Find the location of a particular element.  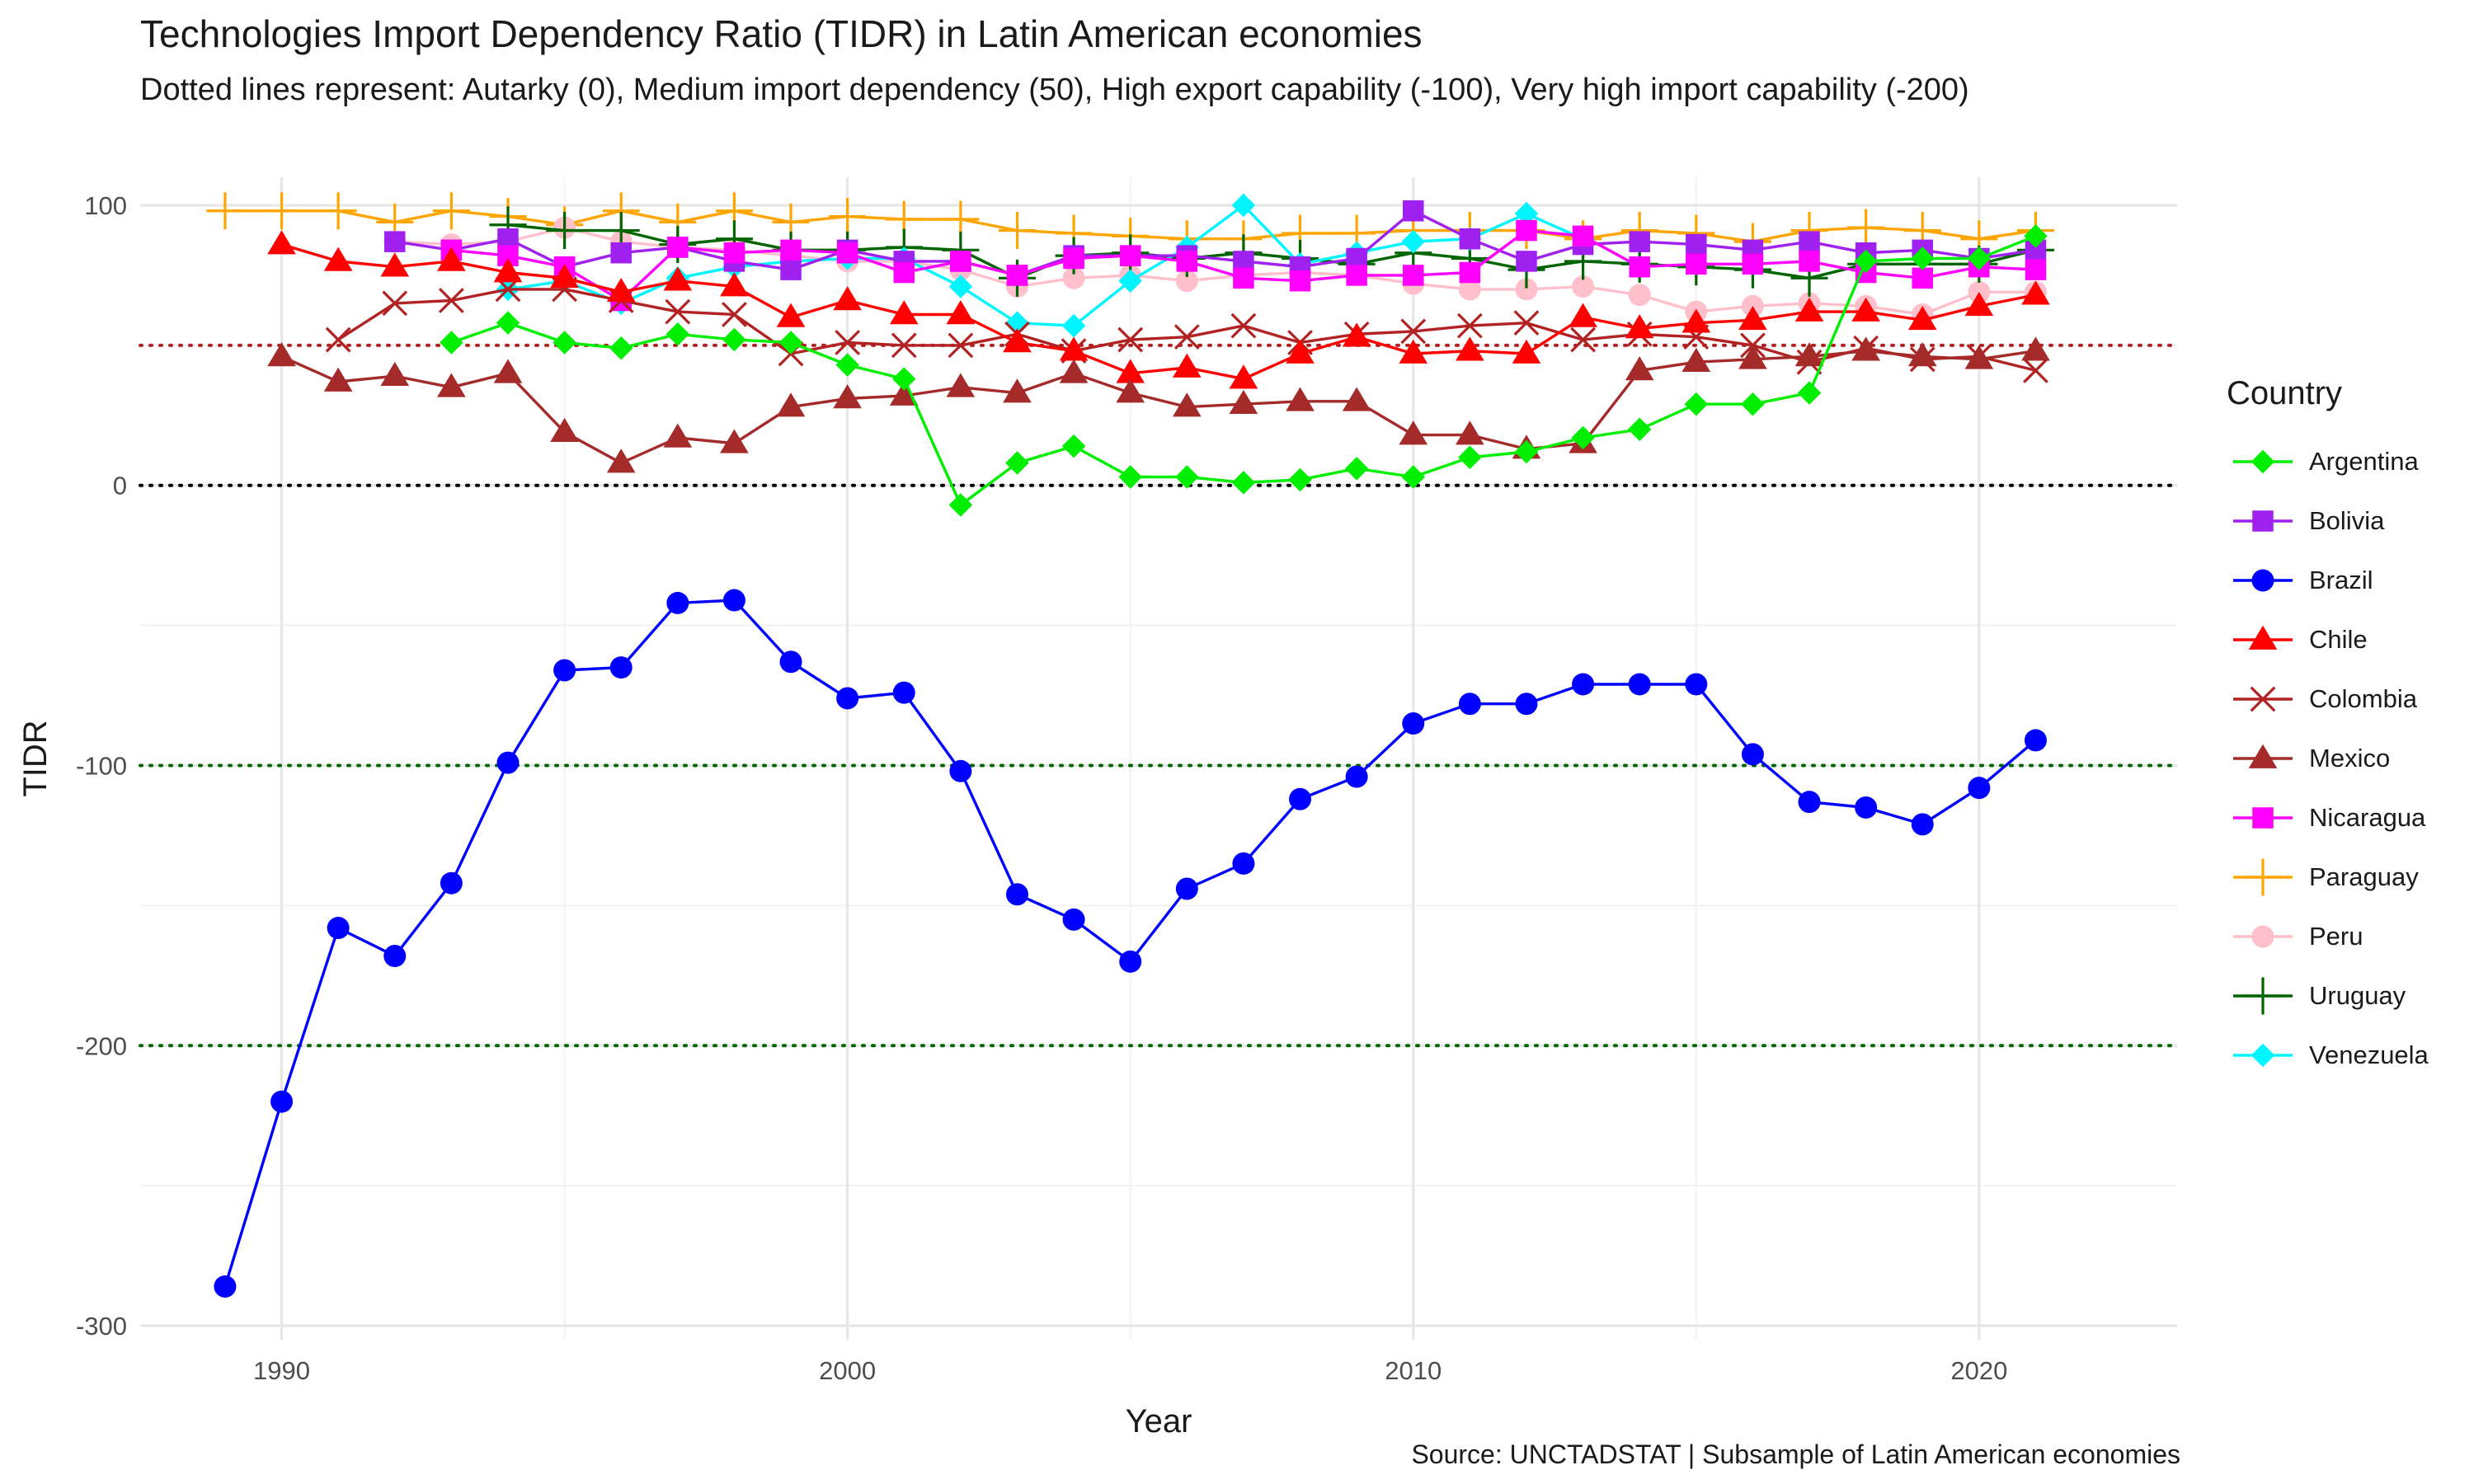

legend-title: Country is located at coordinates (2285, 393).